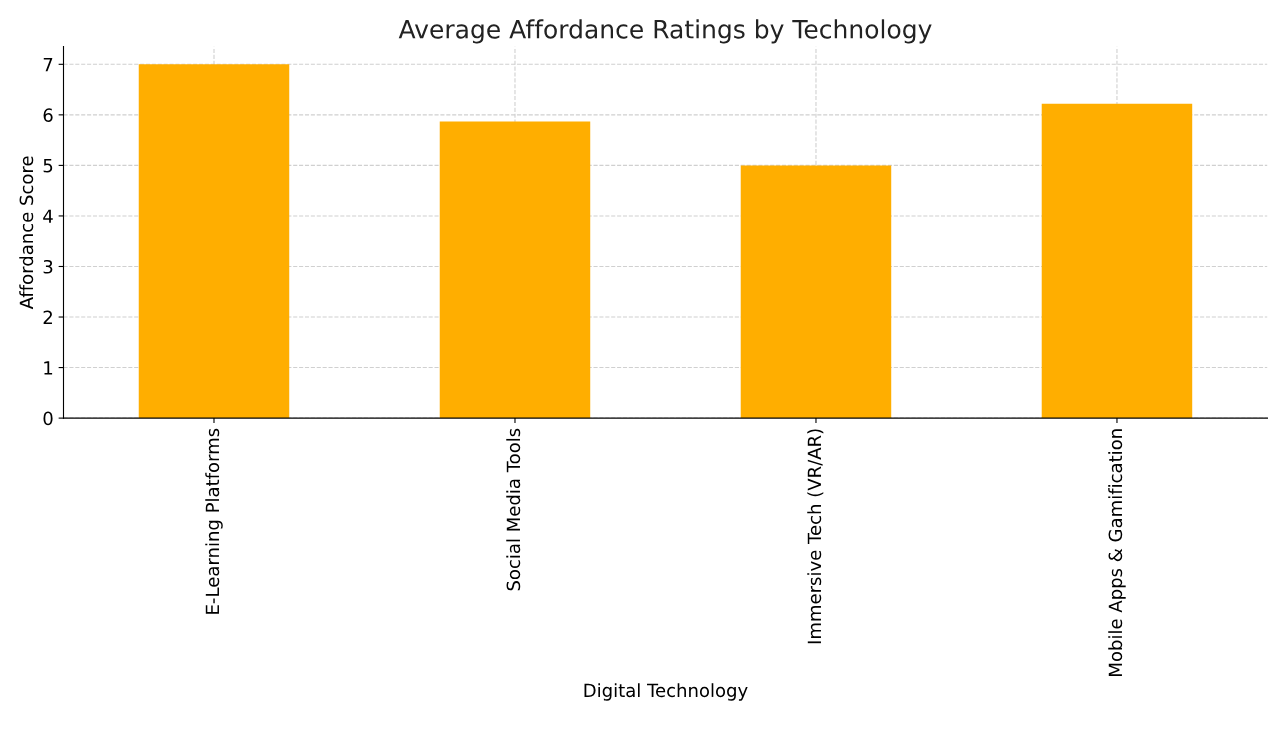  Describe the element at coordinates (665, 31) in the screenshot. I see `chart-title: Average Affordance Ratings by Technology` at that location.